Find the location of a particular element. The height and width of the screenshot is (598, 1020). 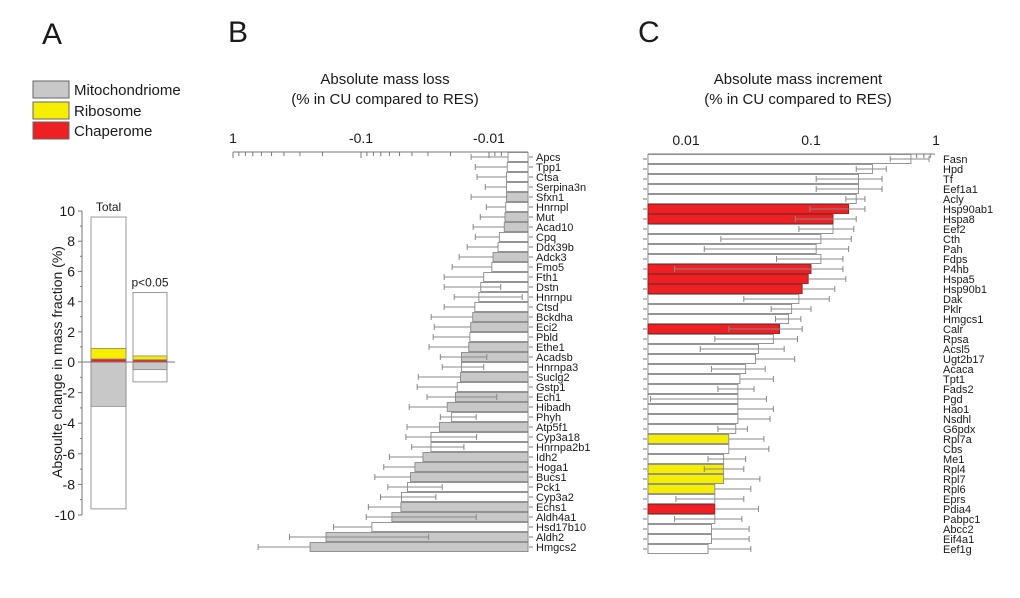

bar-row-serpina3n: Serpina3n is located at coordinates (535, 188).